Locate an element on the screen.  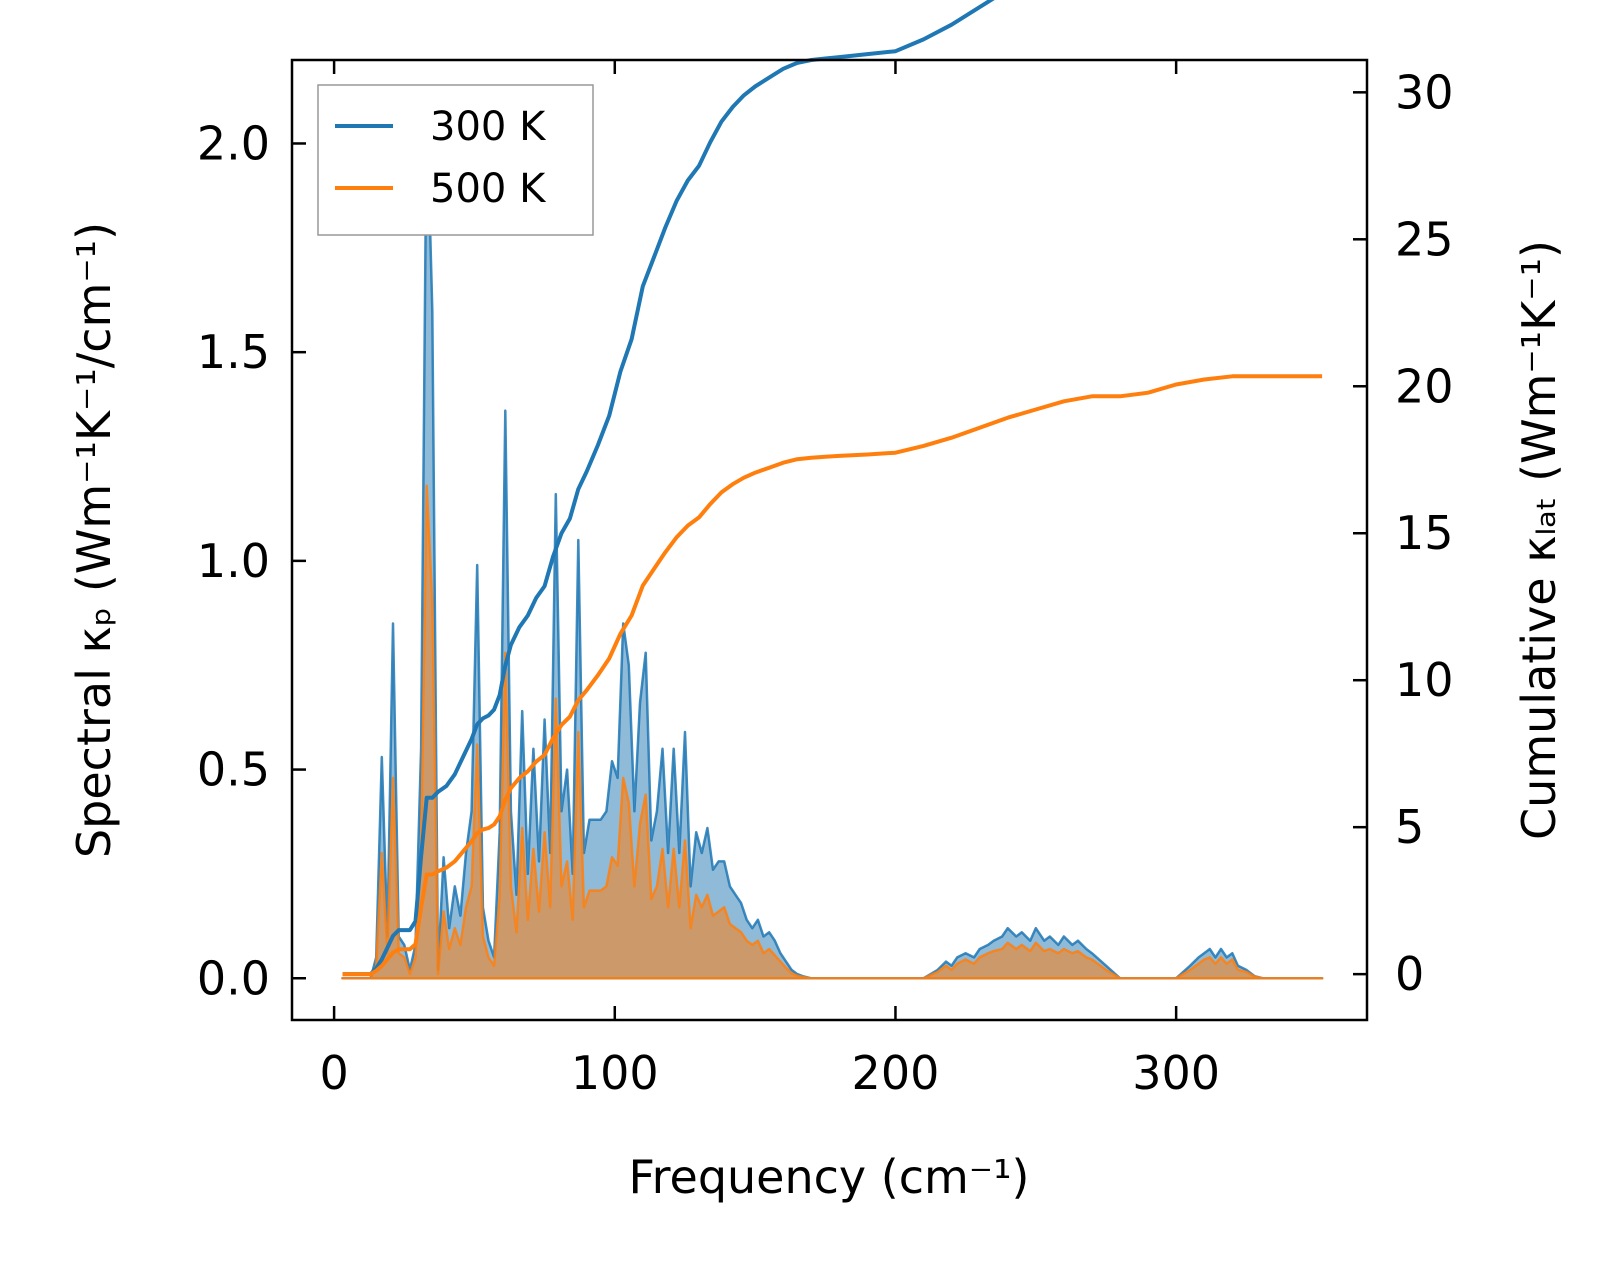
y-right-tick-label: 0 is located at coordinates (1409, 974).